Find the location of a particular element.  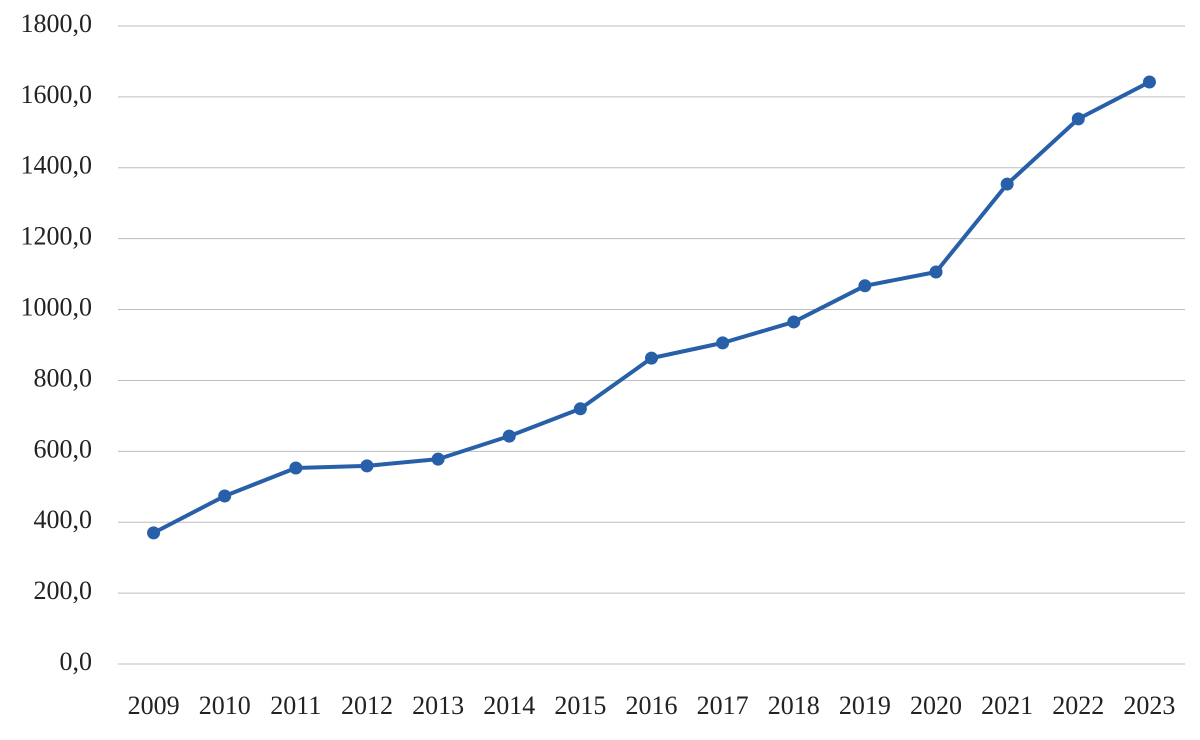

x-tick-label: 2011 is located at coordinates (295, 705).